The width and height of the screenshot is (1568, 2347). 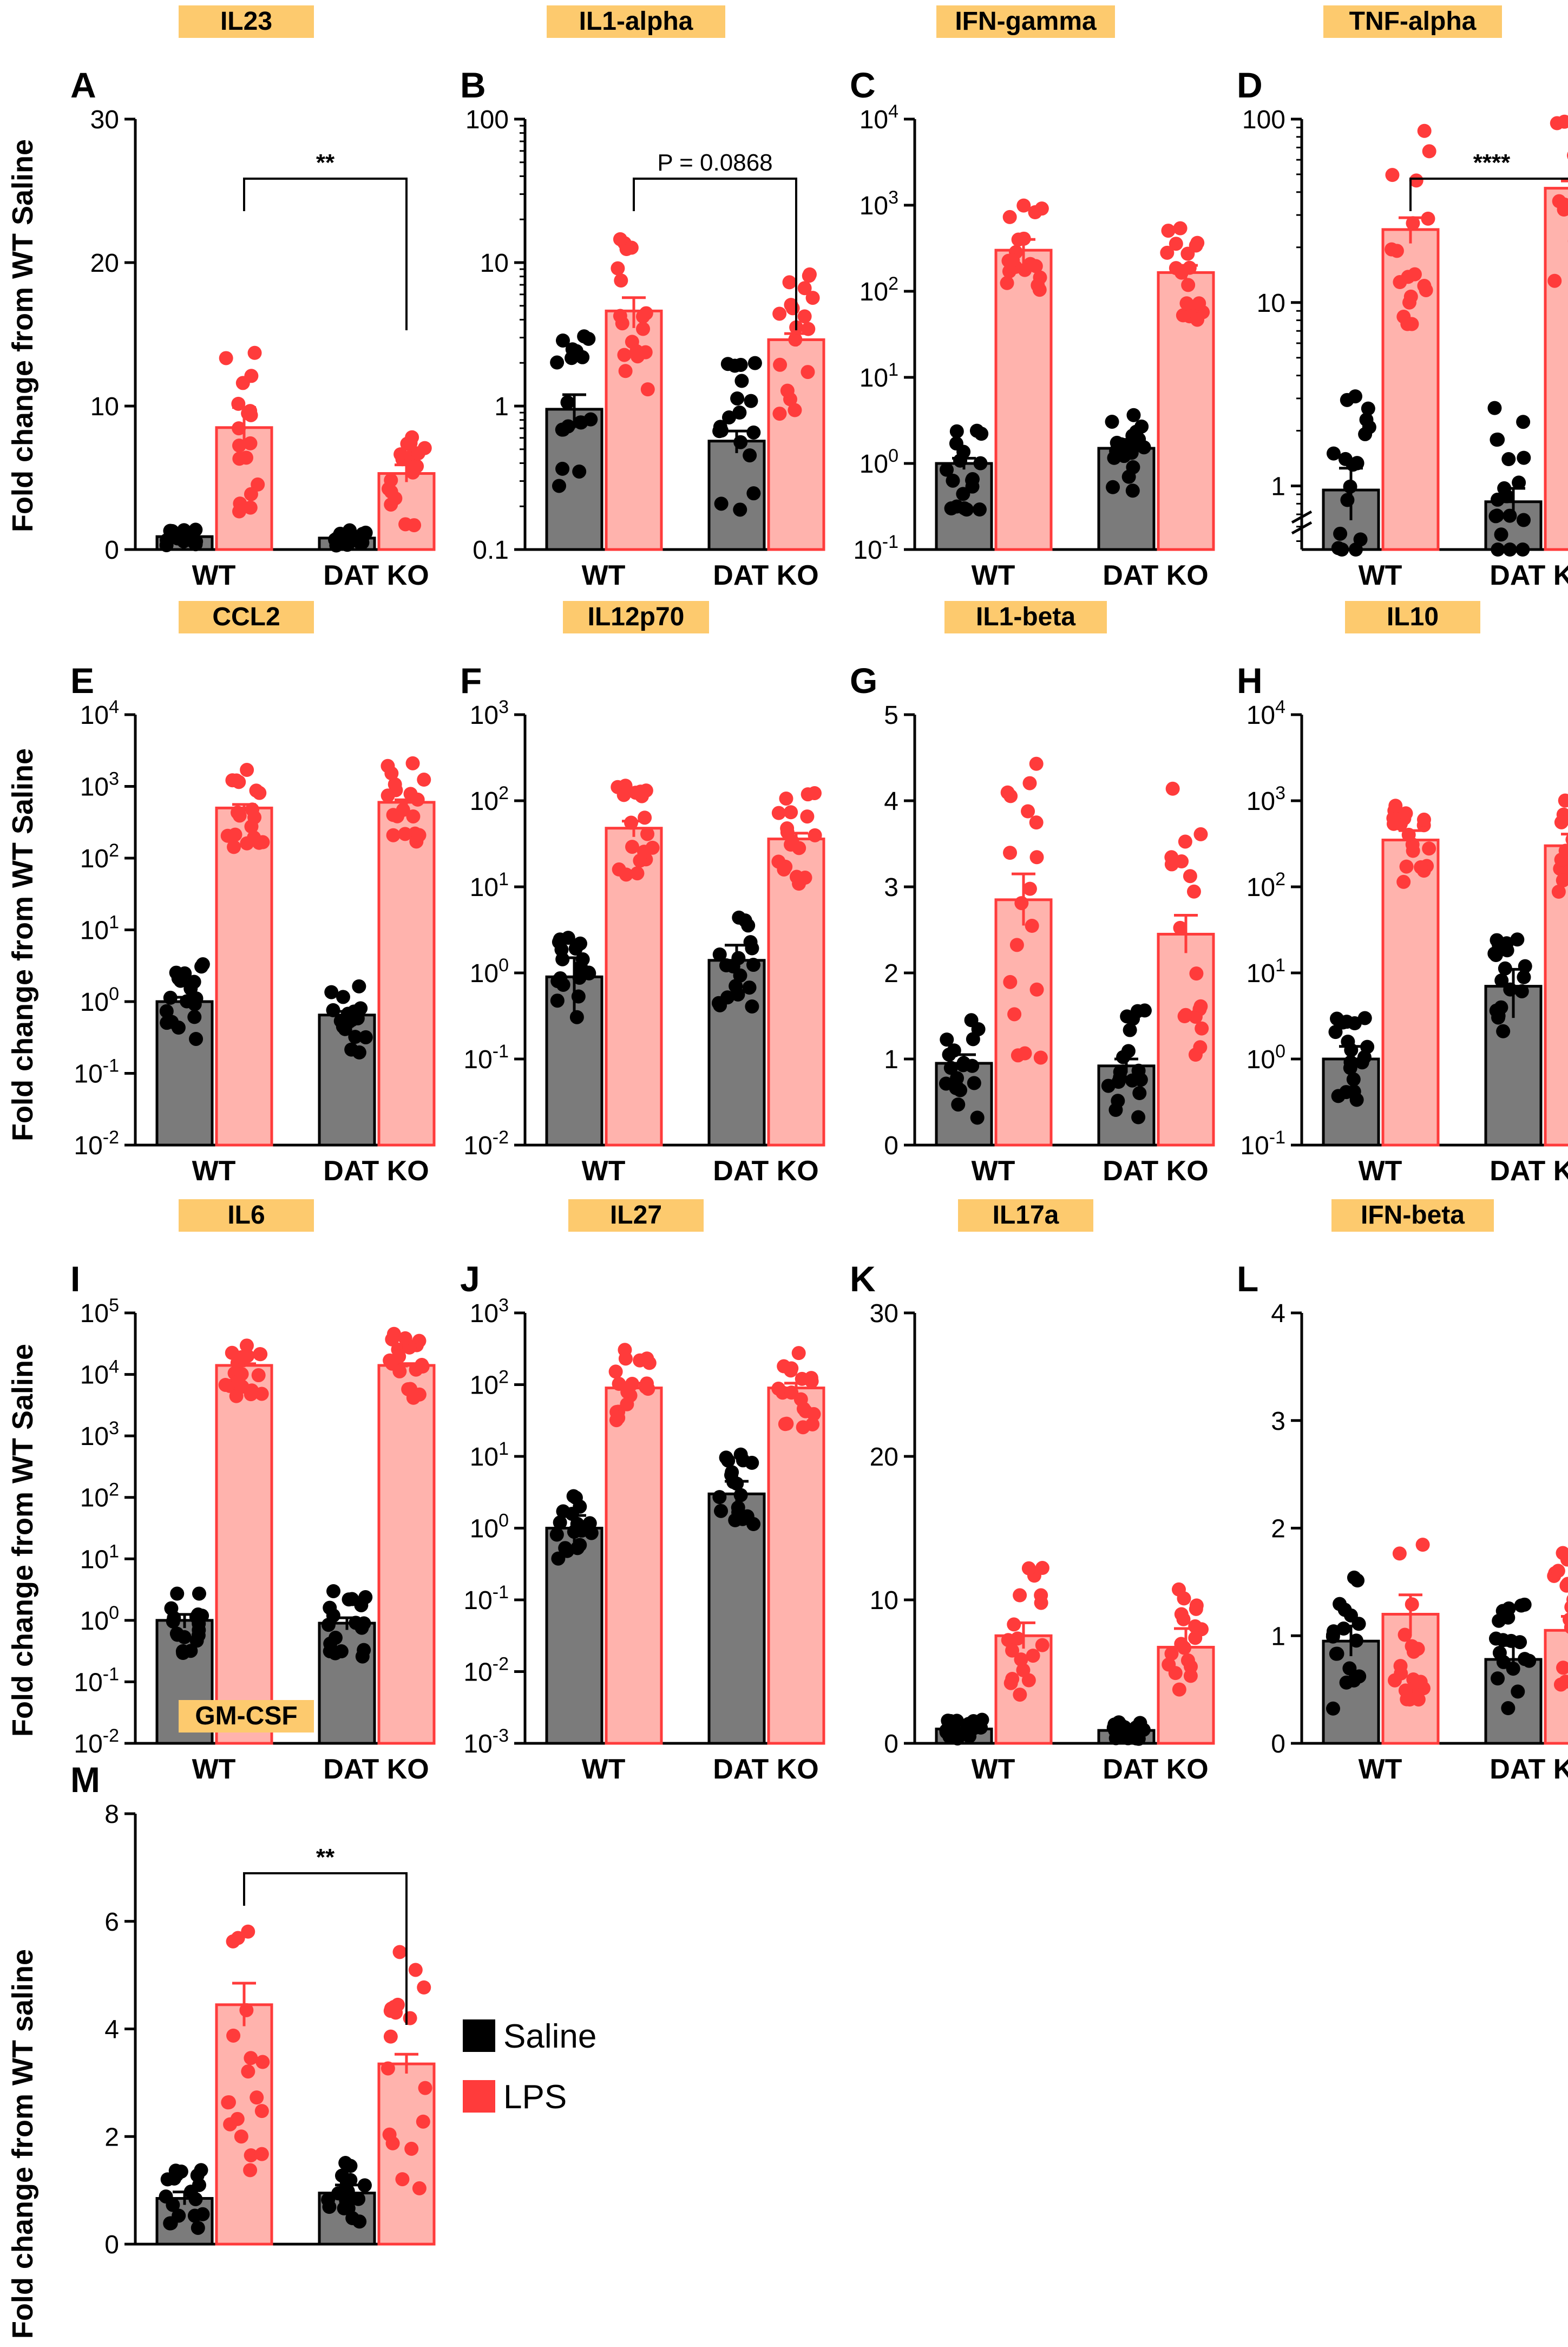 What do you see at coordinates (879, 462) in the screenshot?
I see `y-tick-label: 10⁰` at bounding box center [879, 462].